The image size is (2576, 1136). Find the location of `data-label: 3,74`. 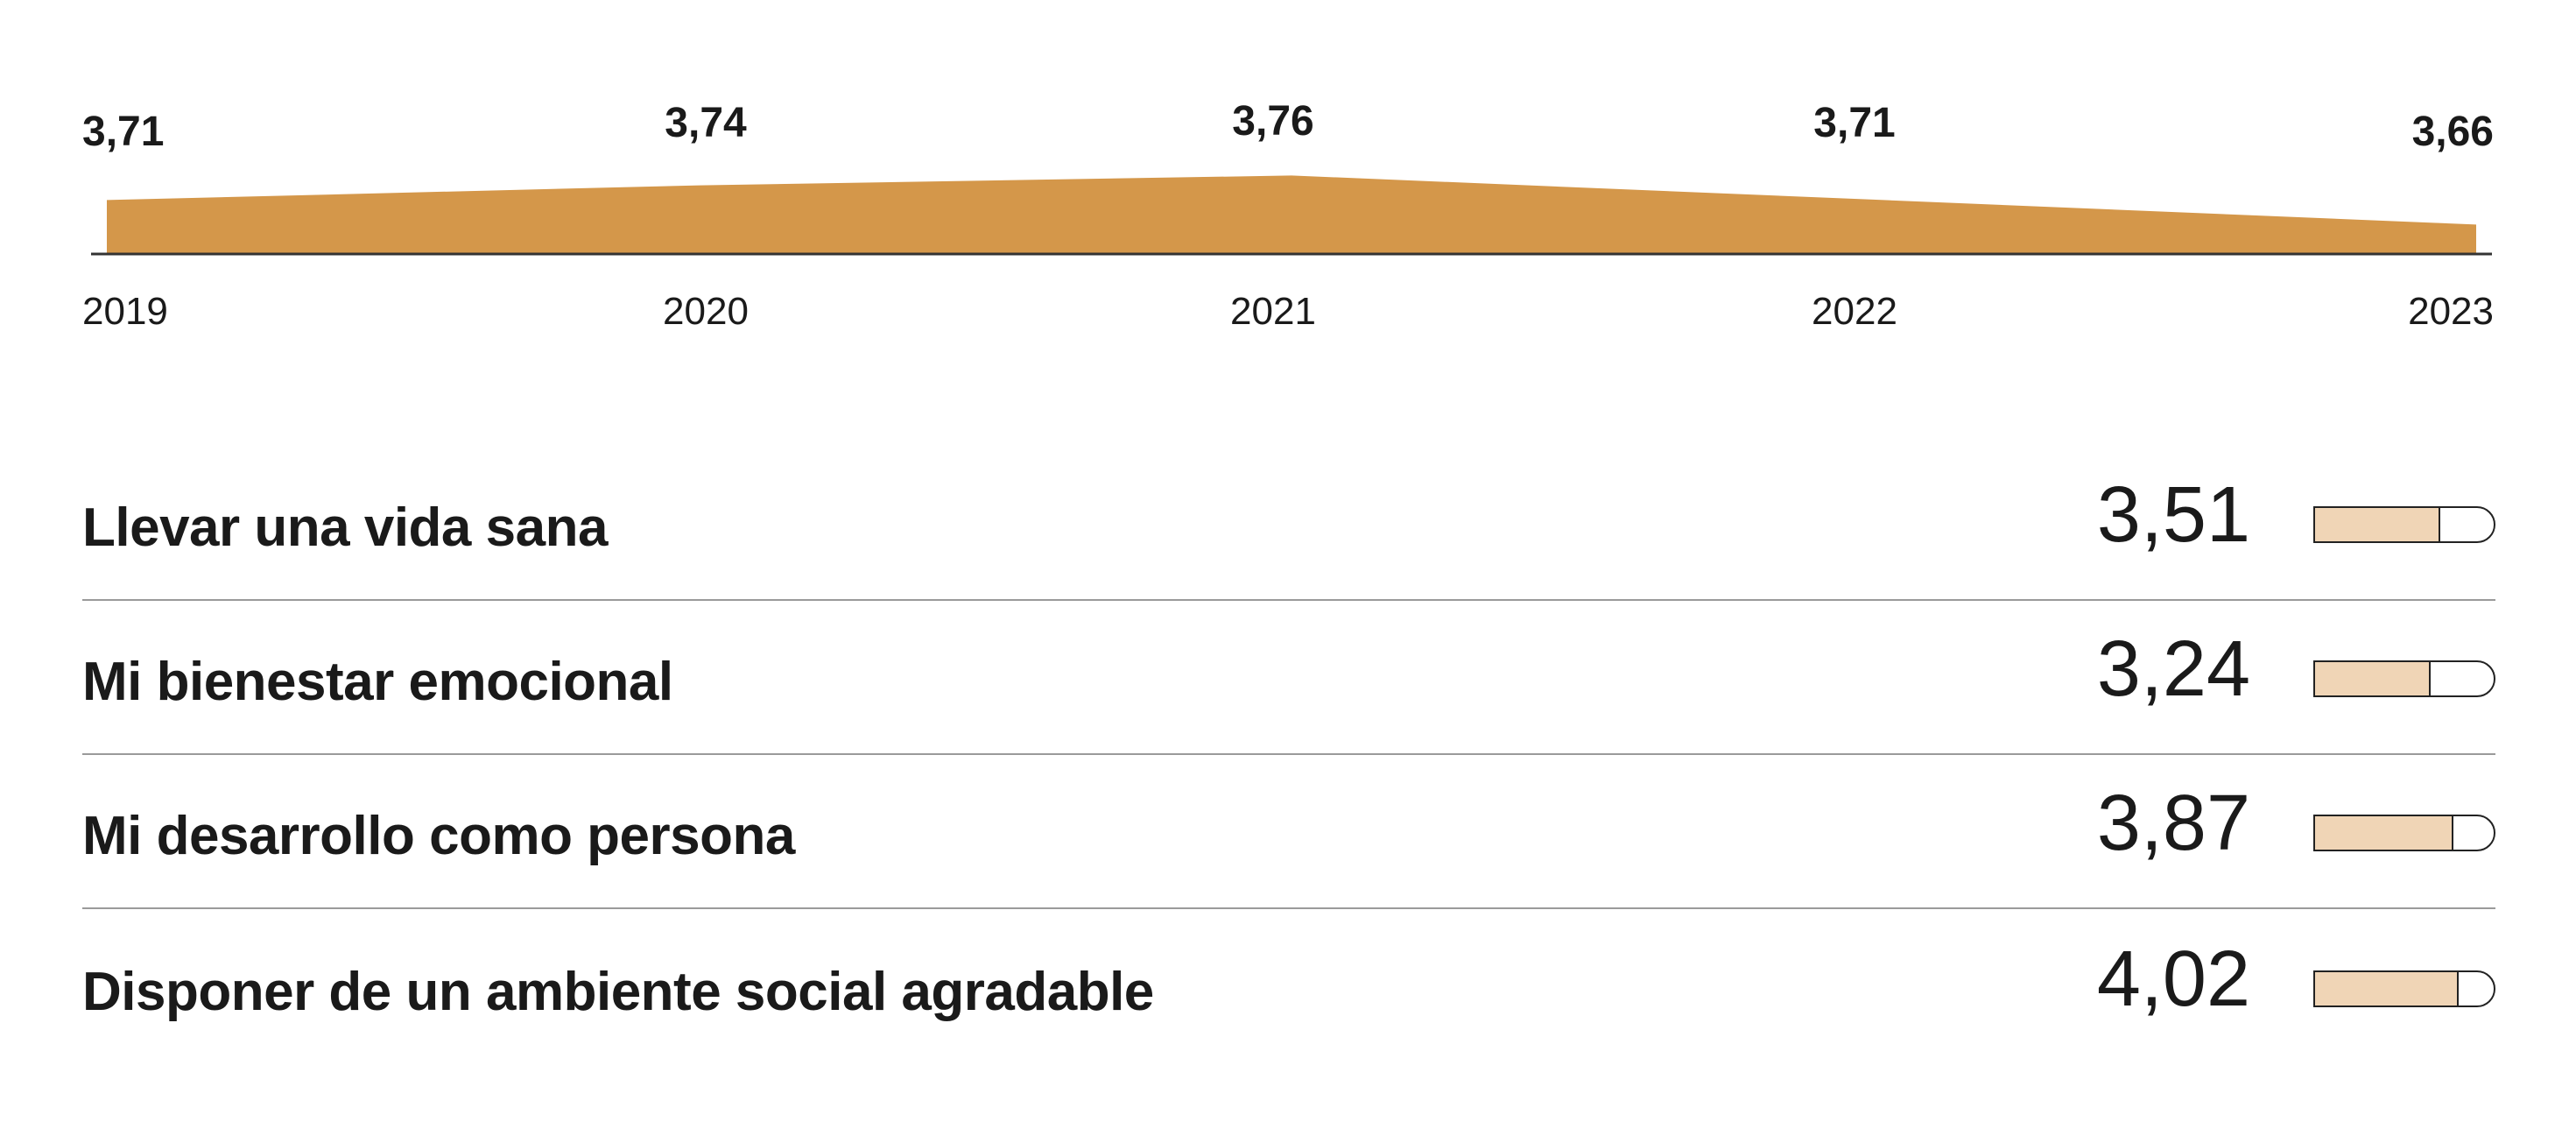

data-label: 3,74 is located at coordinates (706, 123).